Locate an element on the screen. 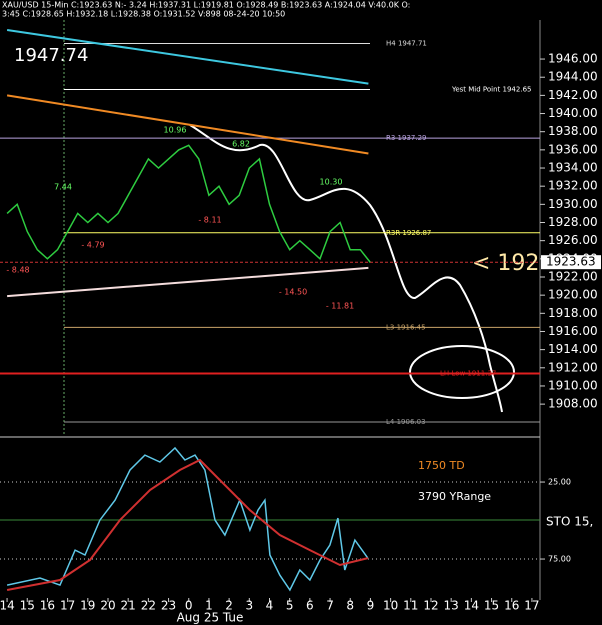 This screenshot has height=625, width=602. toolbar is located at coordinates (301, 9).